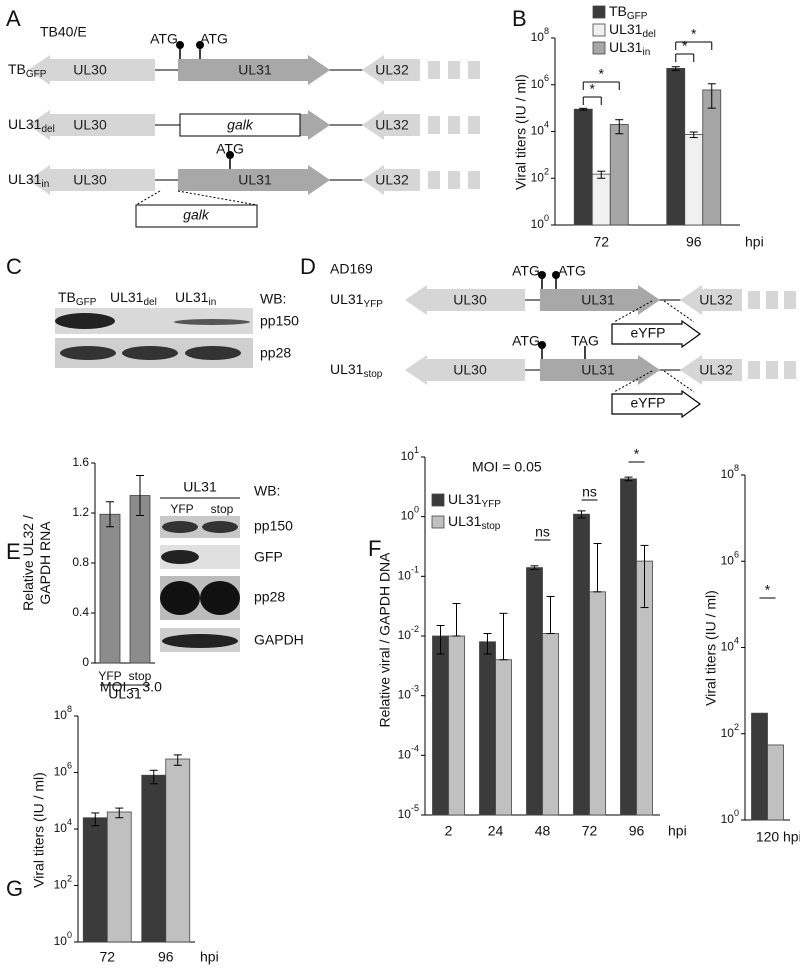  What do you see at coordinates (730, 731) in the screenshot?
I see `y-tick-label: 10²` at bounding box center [730, 731].